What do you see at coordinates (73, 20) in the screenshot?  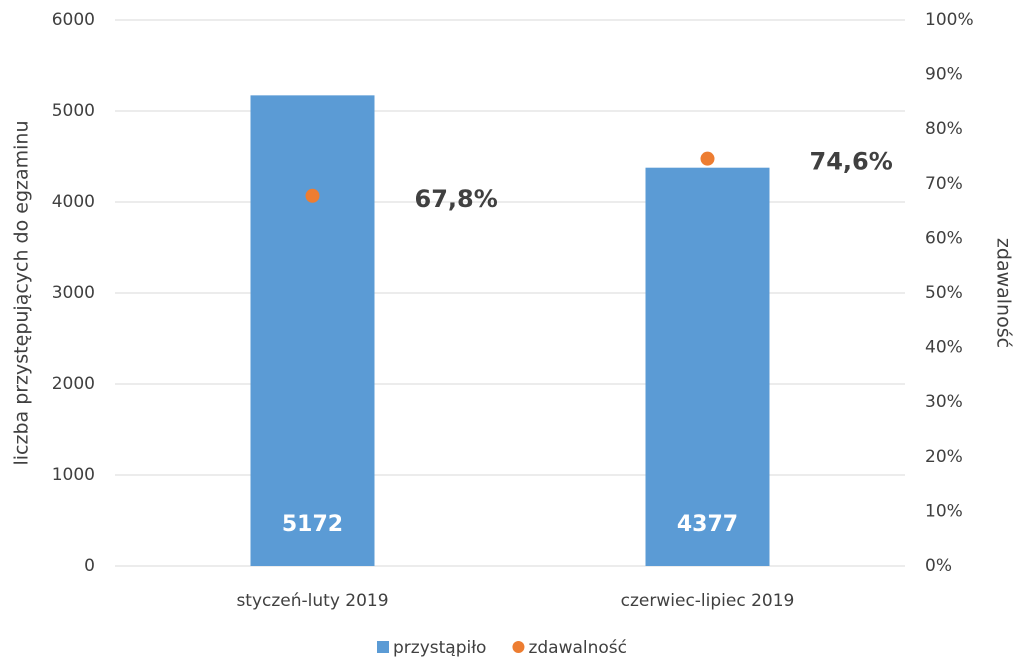 I see `y-tick-label: 6000` at bounding box center [73, 20].